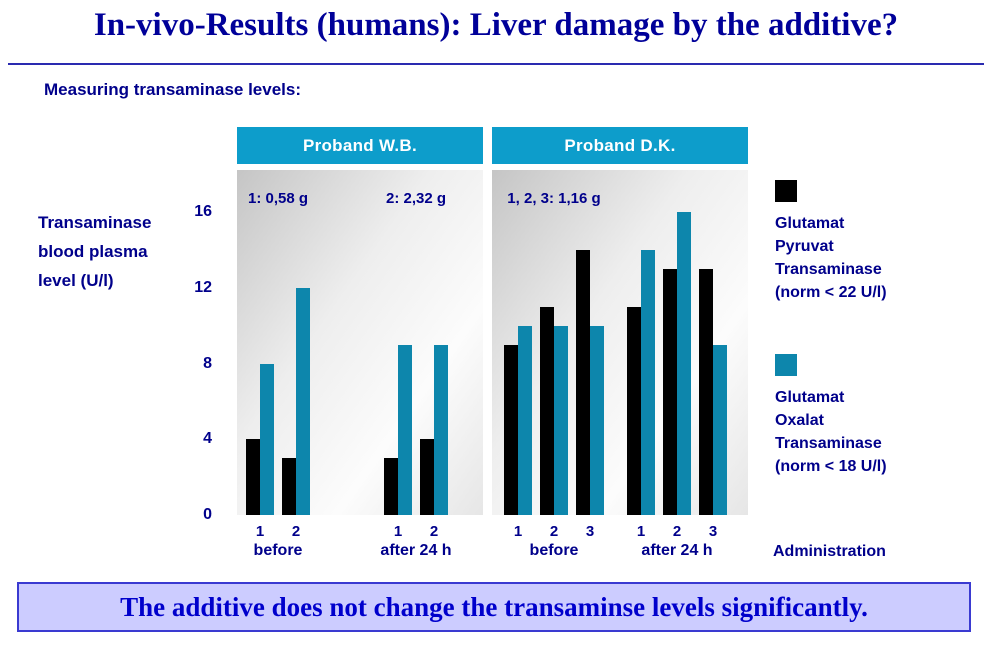  Describe the element at coordinates (207, 439) in the screenshot. I see `y-tick-label: 4` at that location.